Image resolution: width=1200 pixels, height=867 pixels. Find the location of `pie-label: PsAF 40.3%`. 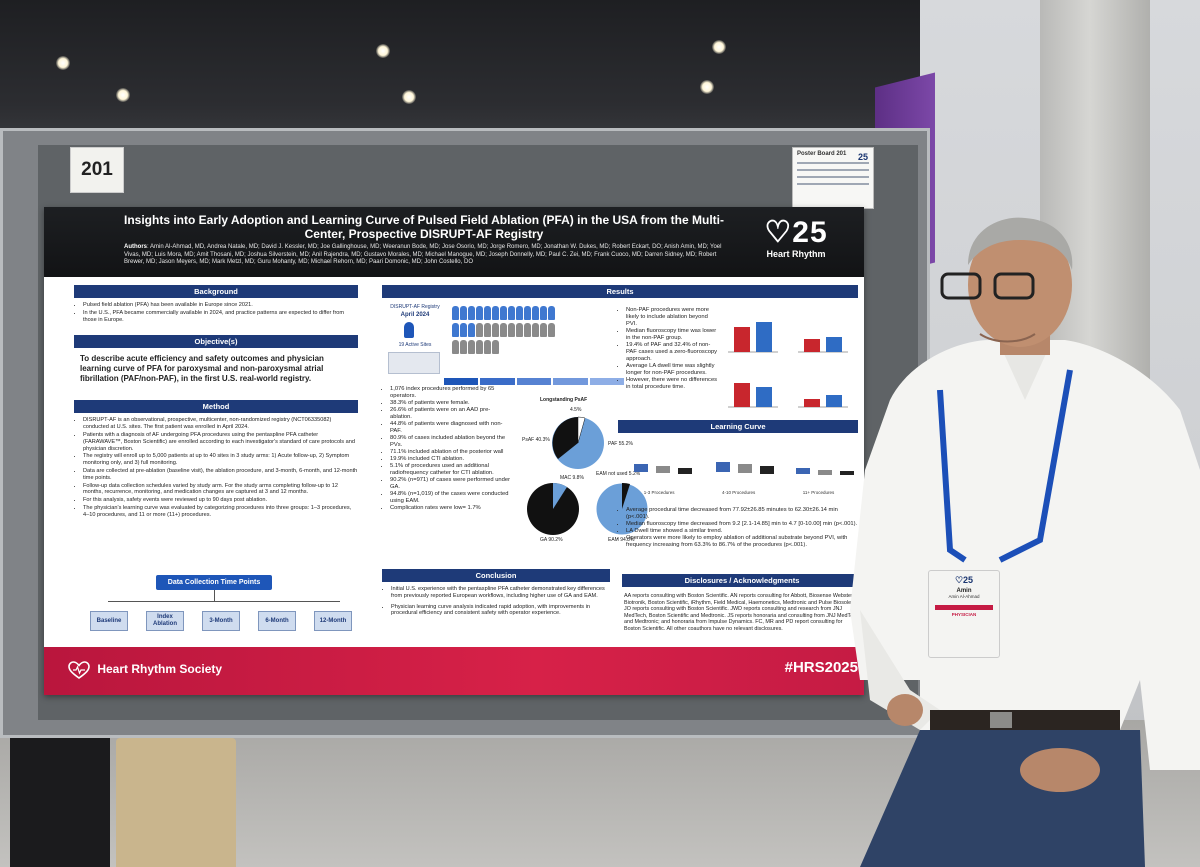

pie-label: PsAF 40.3% is located at coordinates (536, 440).